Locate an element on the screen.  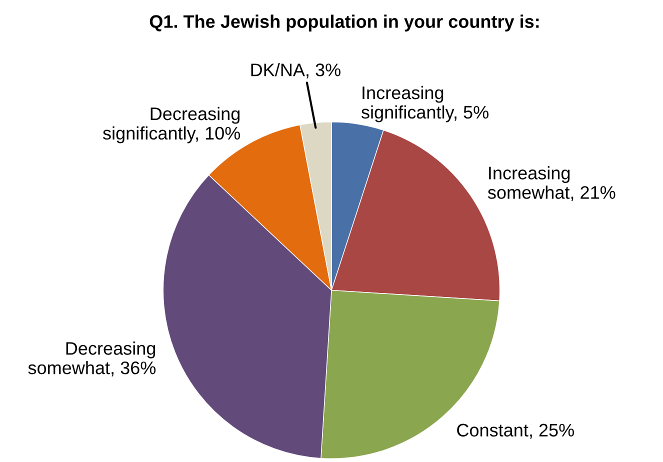
chart-title: Q1. The Jewish population in your country is: is located at coordinates (344, 23).